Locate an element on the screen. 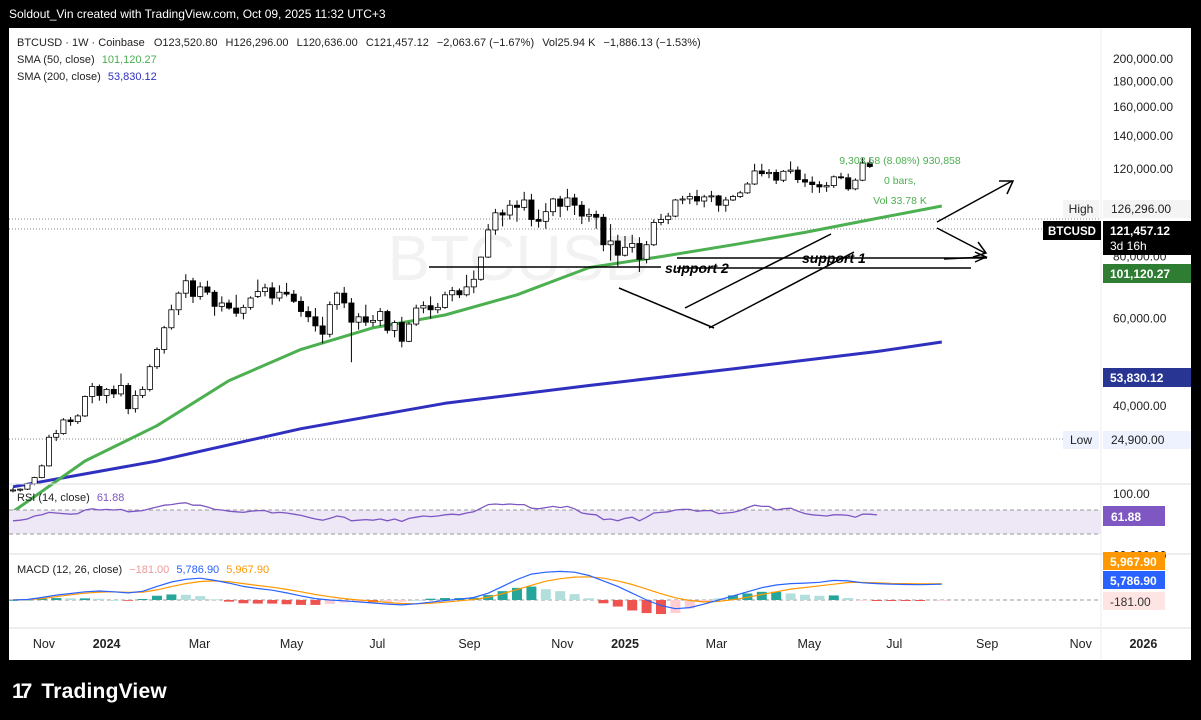 This screenshot has width=1201, height=720. channel-line-upper is located at coordinates (758, 271).